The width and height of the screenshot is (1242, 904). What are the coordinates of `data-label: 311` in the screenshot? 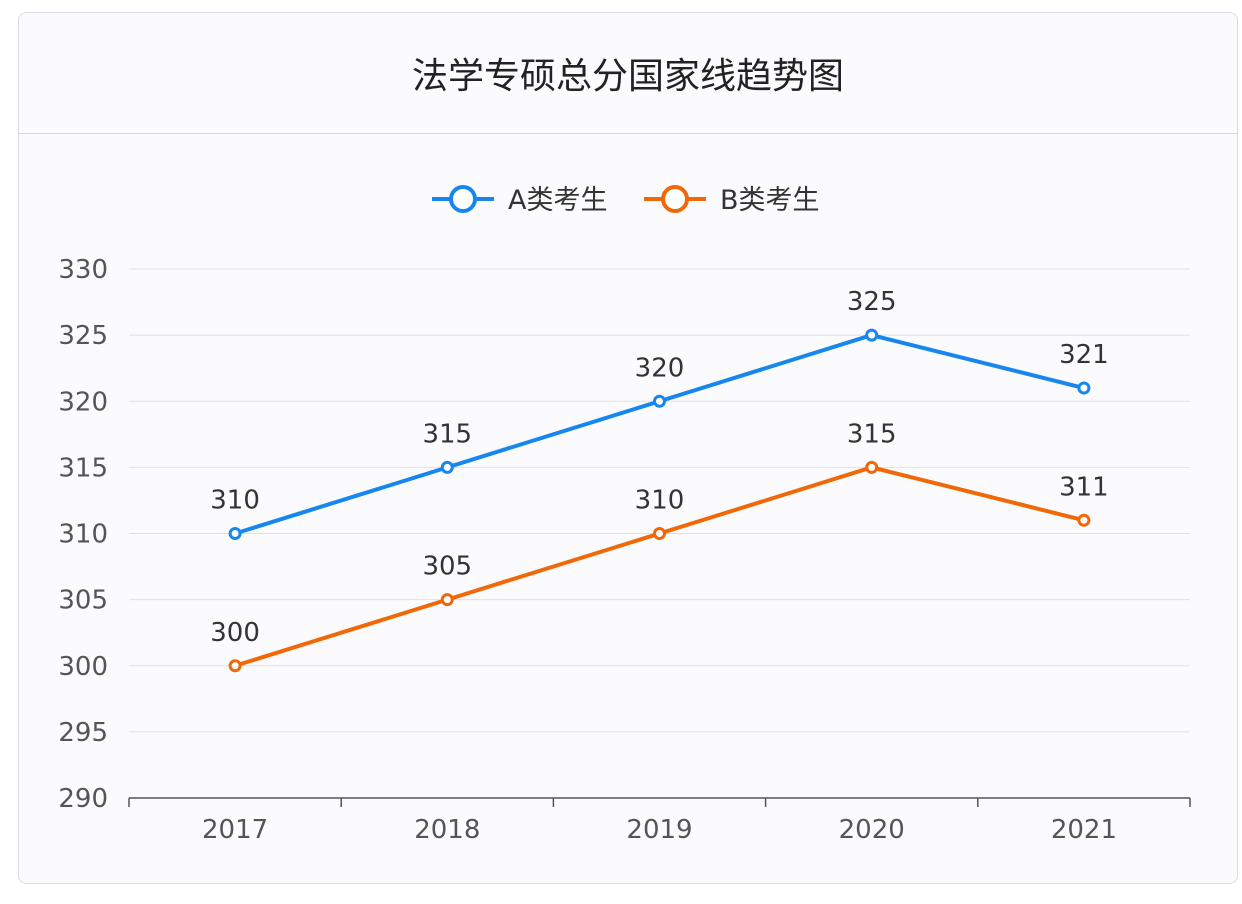 It's located at (1084, 487).